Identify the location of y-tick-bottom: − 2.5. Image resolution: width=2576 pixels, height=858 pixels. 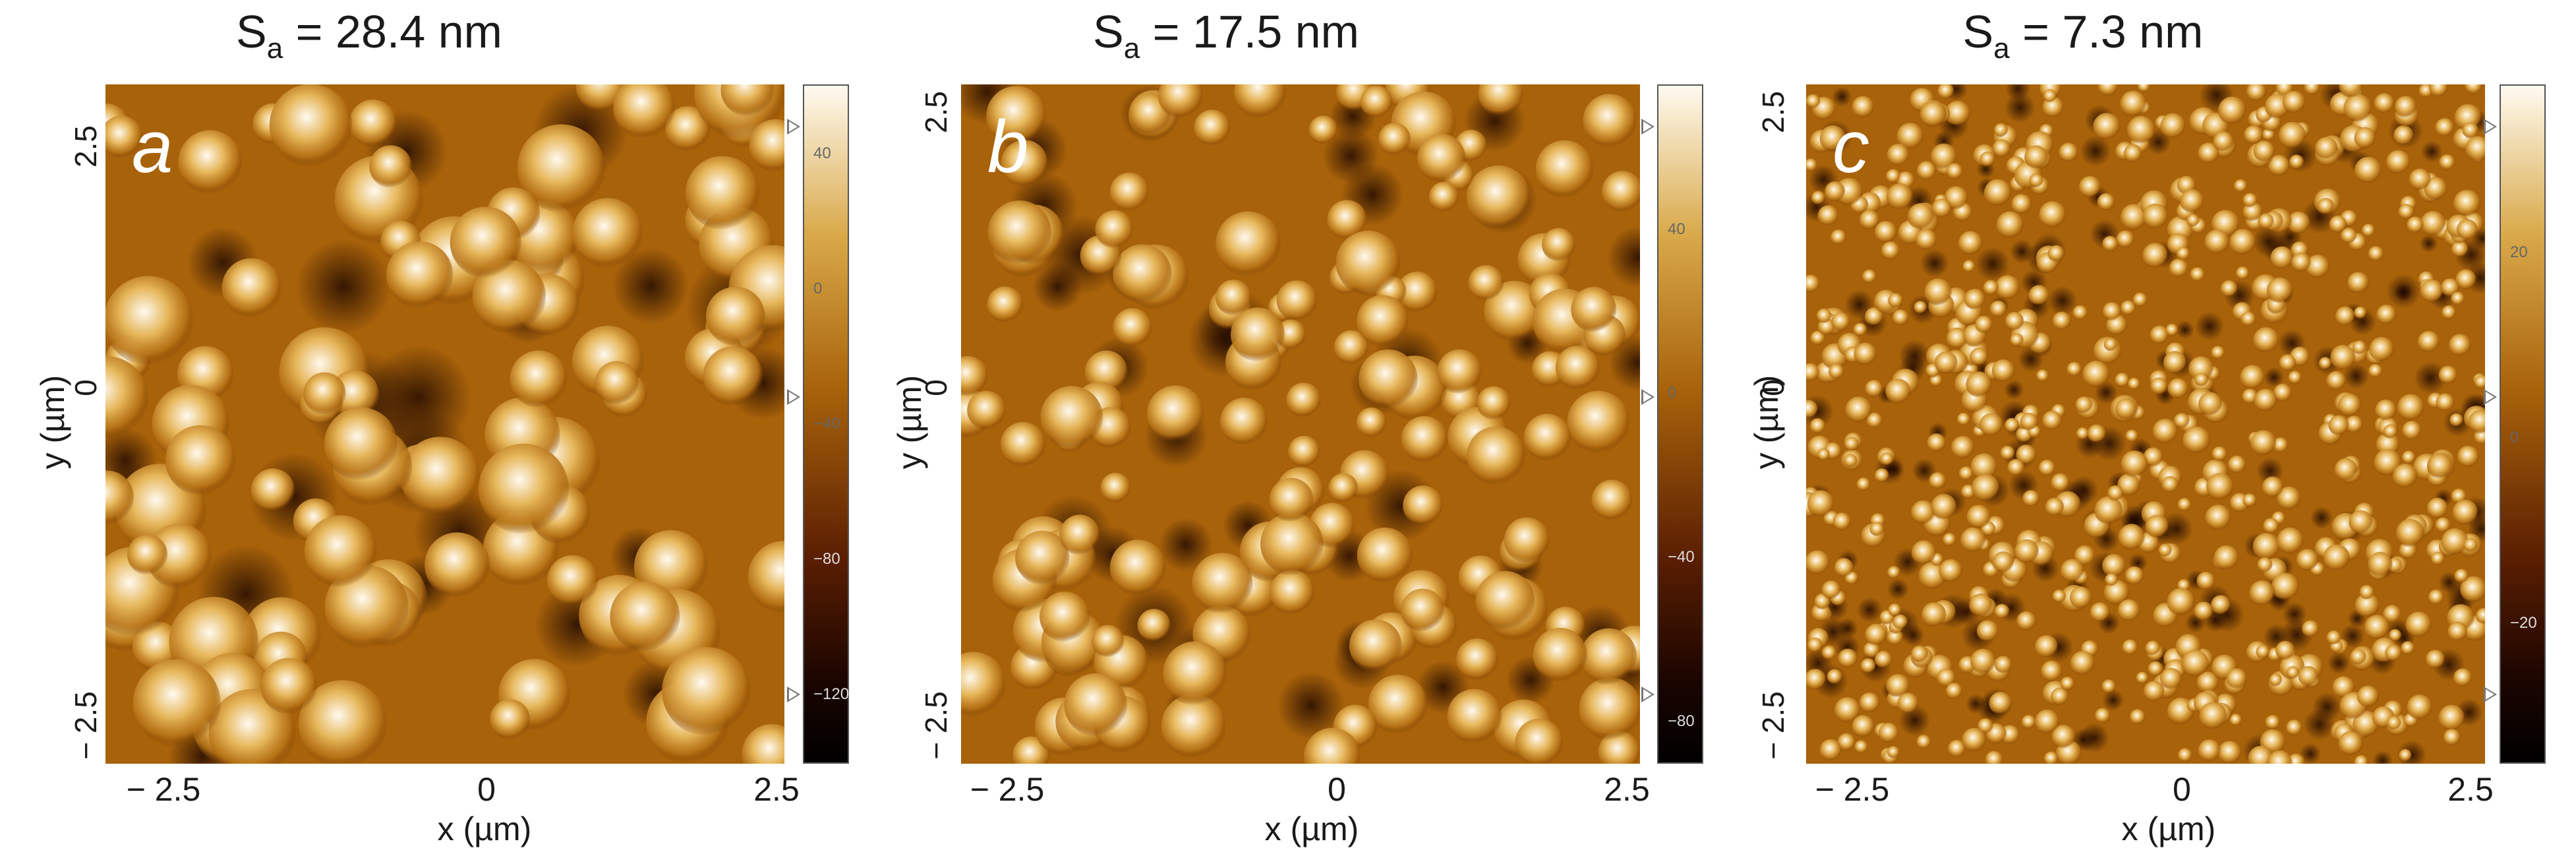
(936, 726).